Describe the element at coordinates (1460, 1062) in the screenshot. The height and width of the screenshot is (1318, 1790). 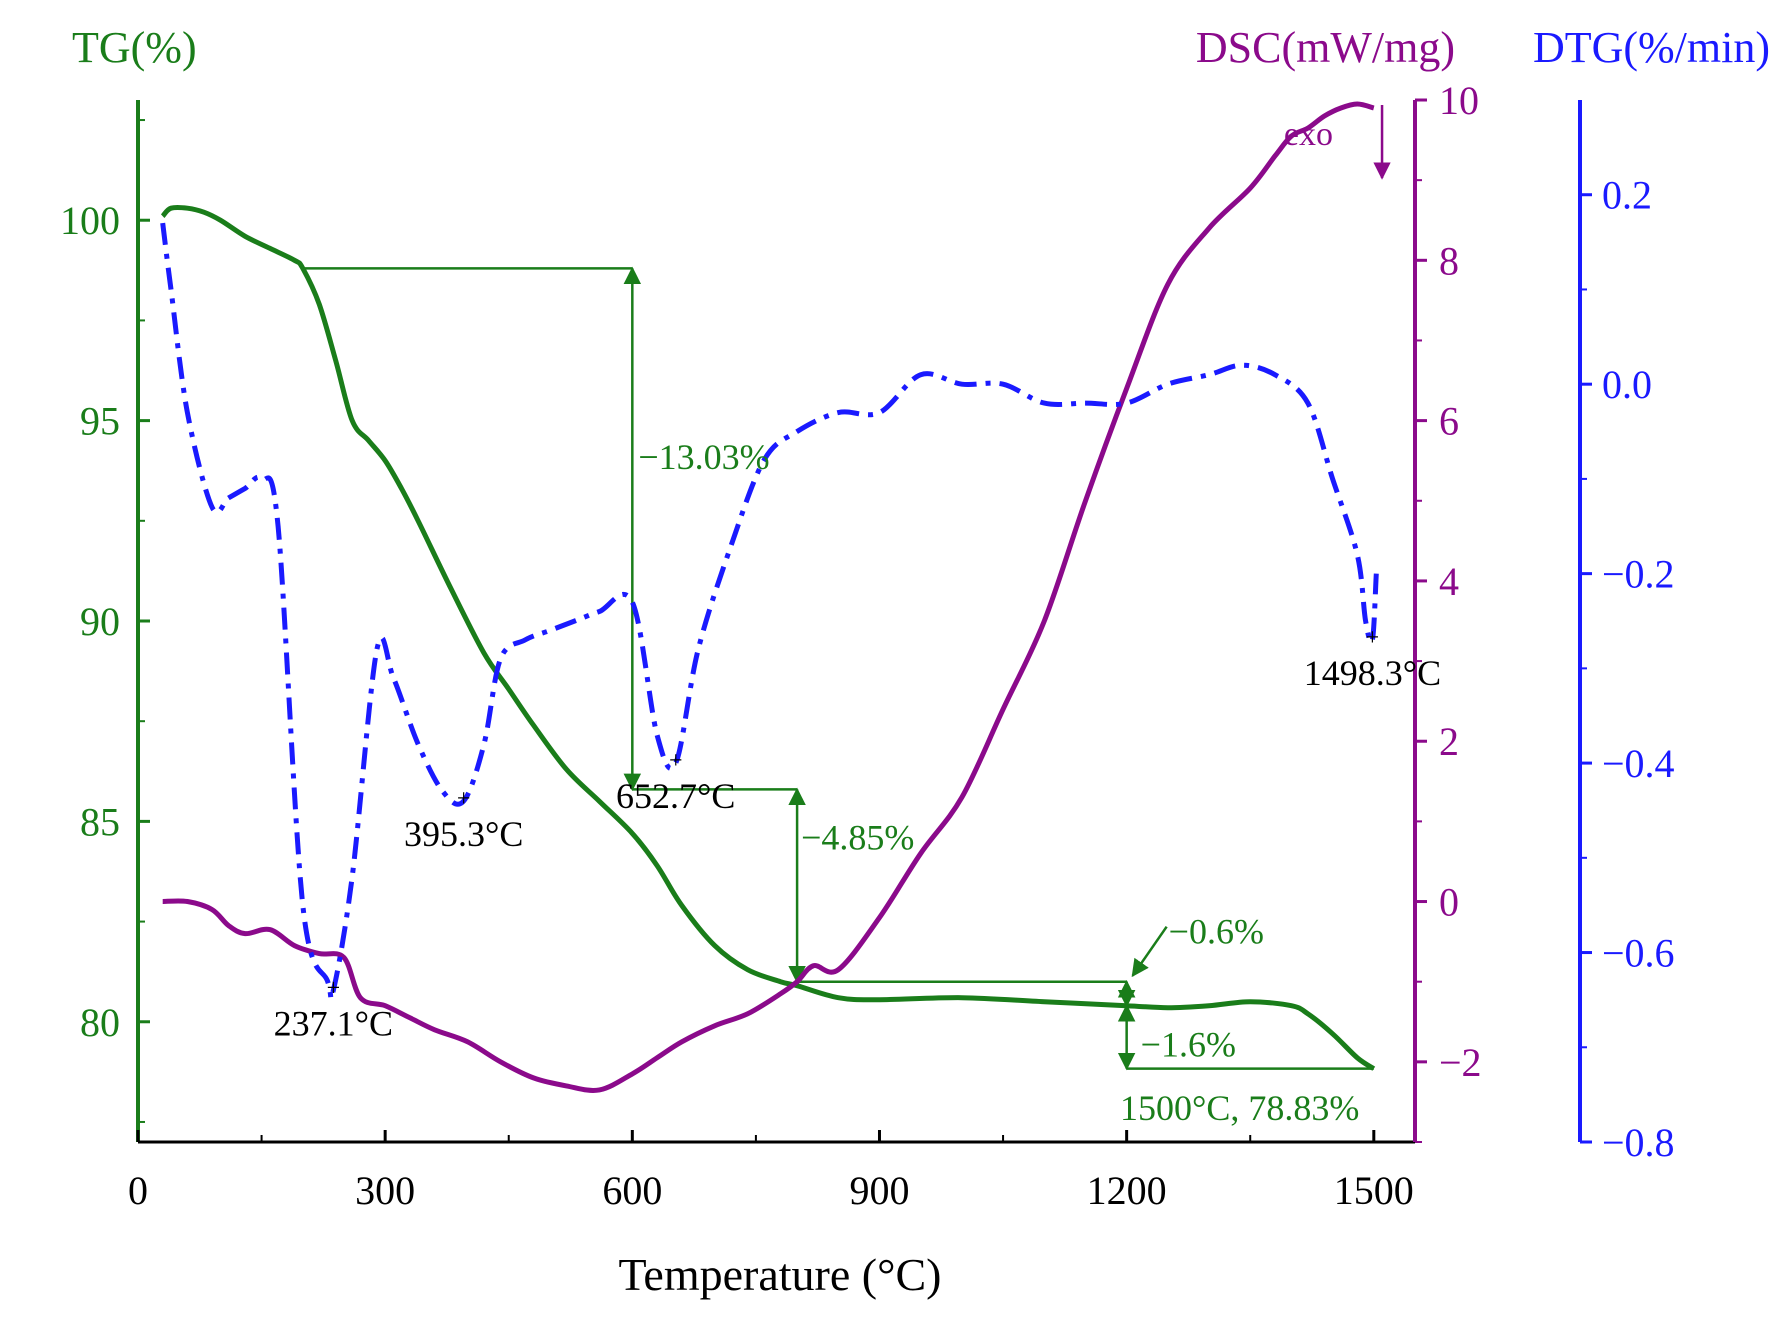
I see `dsc-tick-label: −2` at that location.